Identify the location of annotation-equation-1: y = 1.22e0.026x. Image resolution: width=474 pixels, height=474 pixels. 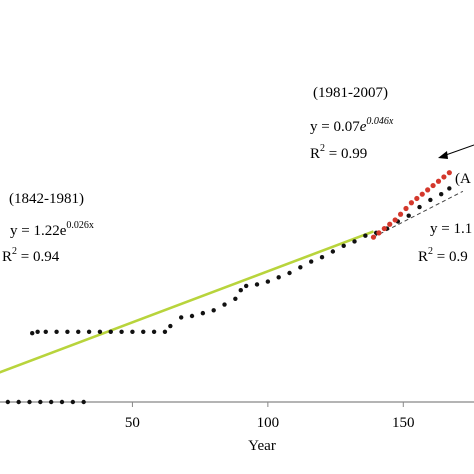
(52, 229).